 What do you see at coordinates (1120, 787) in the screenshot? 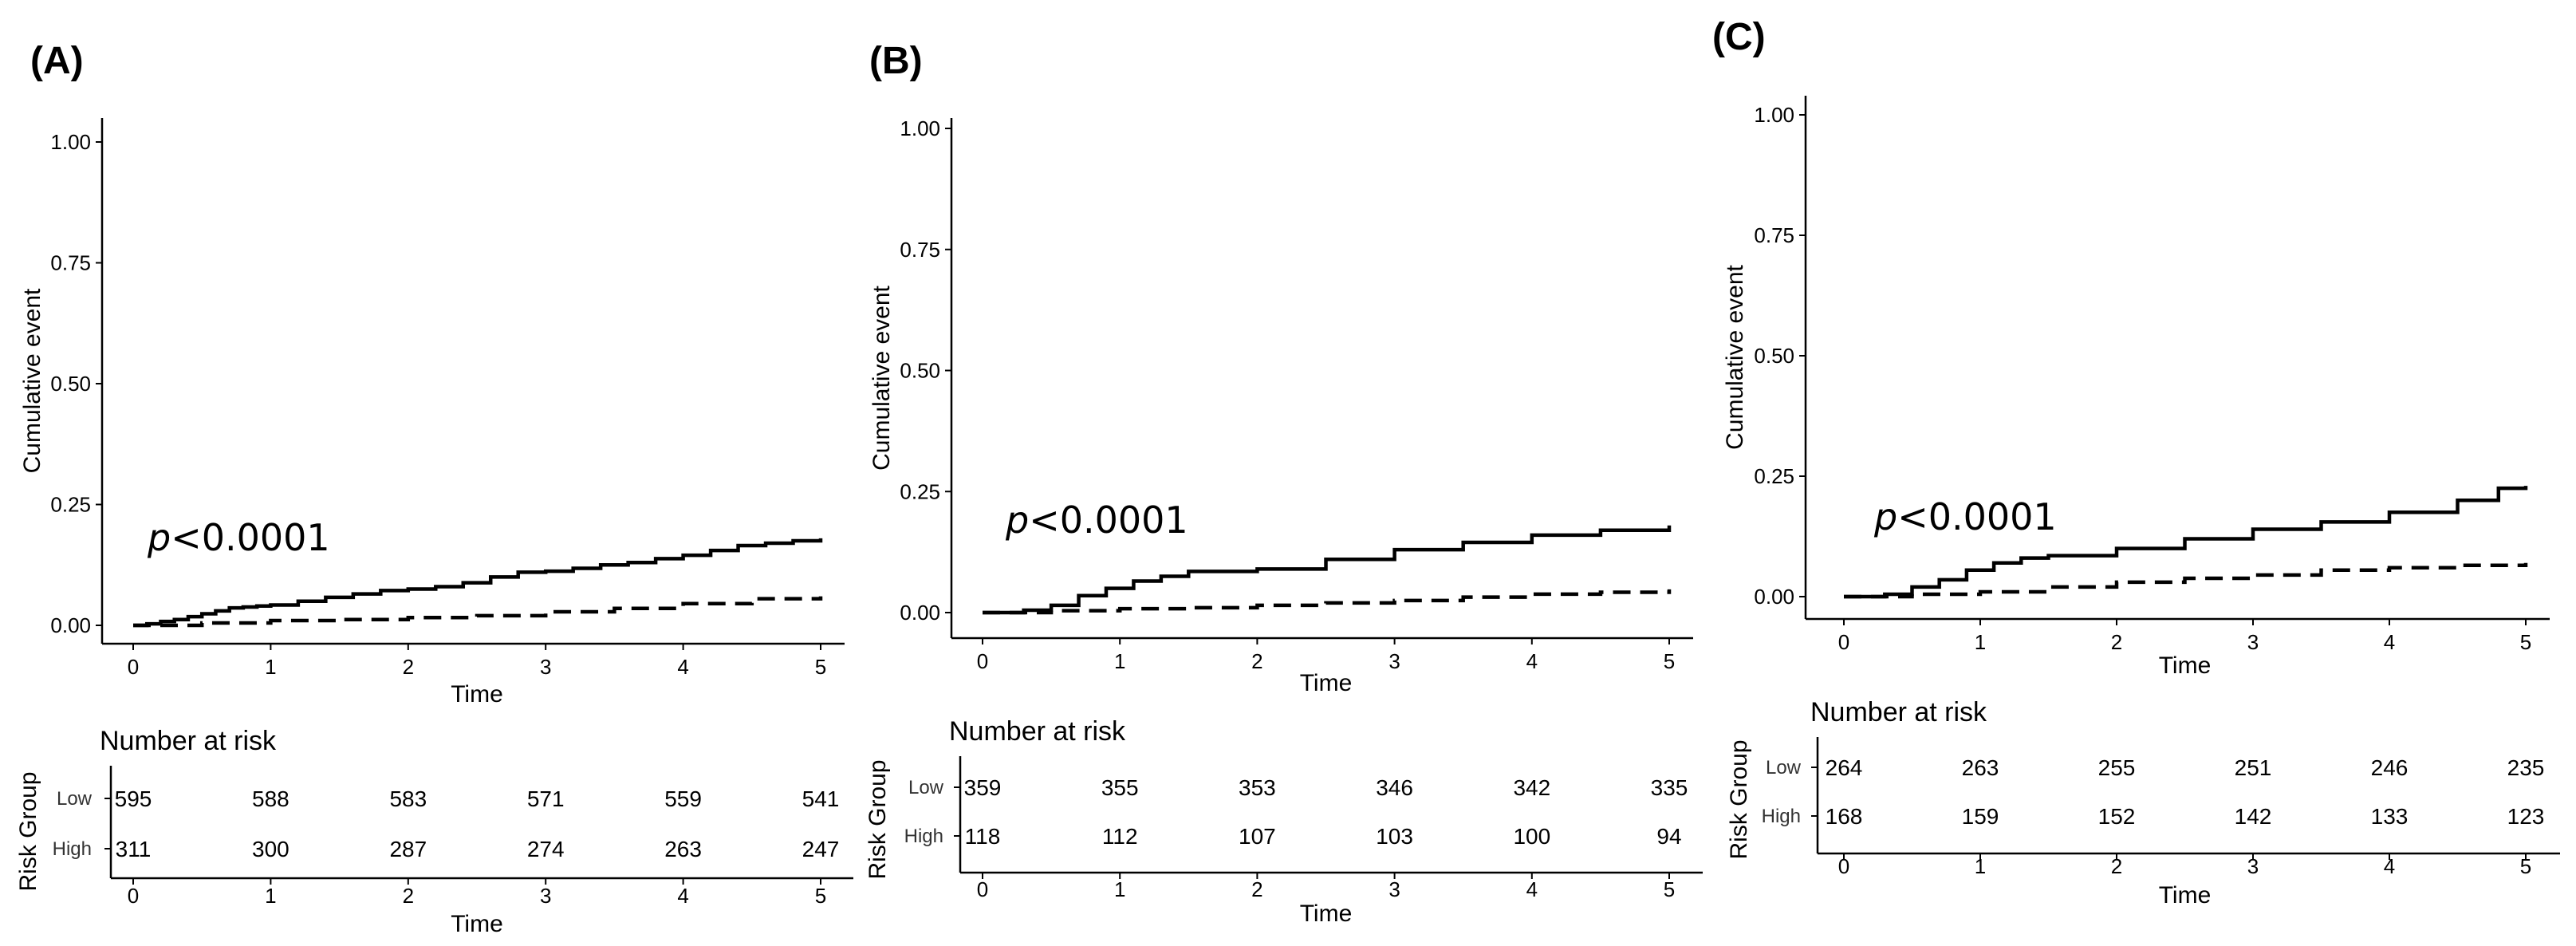
I see `risk-count-cell: 355` at bounding box center [1120, 787].